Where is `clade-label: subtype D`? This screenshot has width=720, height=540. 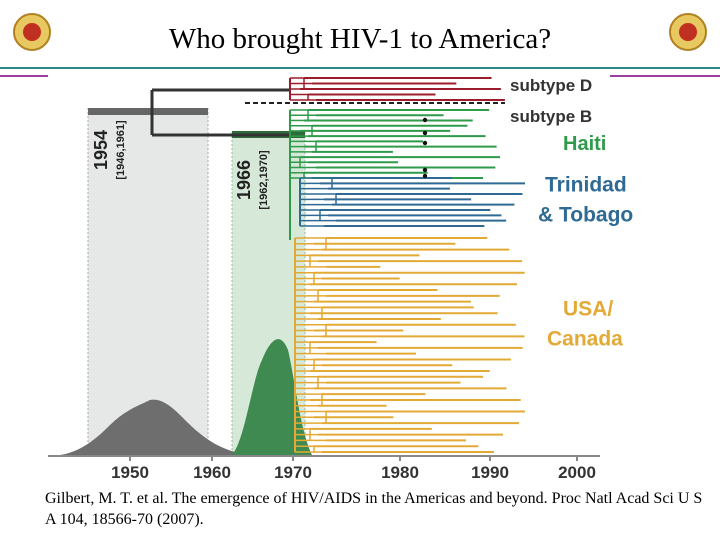 clade-label: subtype D is located at coordinates (551, 85).